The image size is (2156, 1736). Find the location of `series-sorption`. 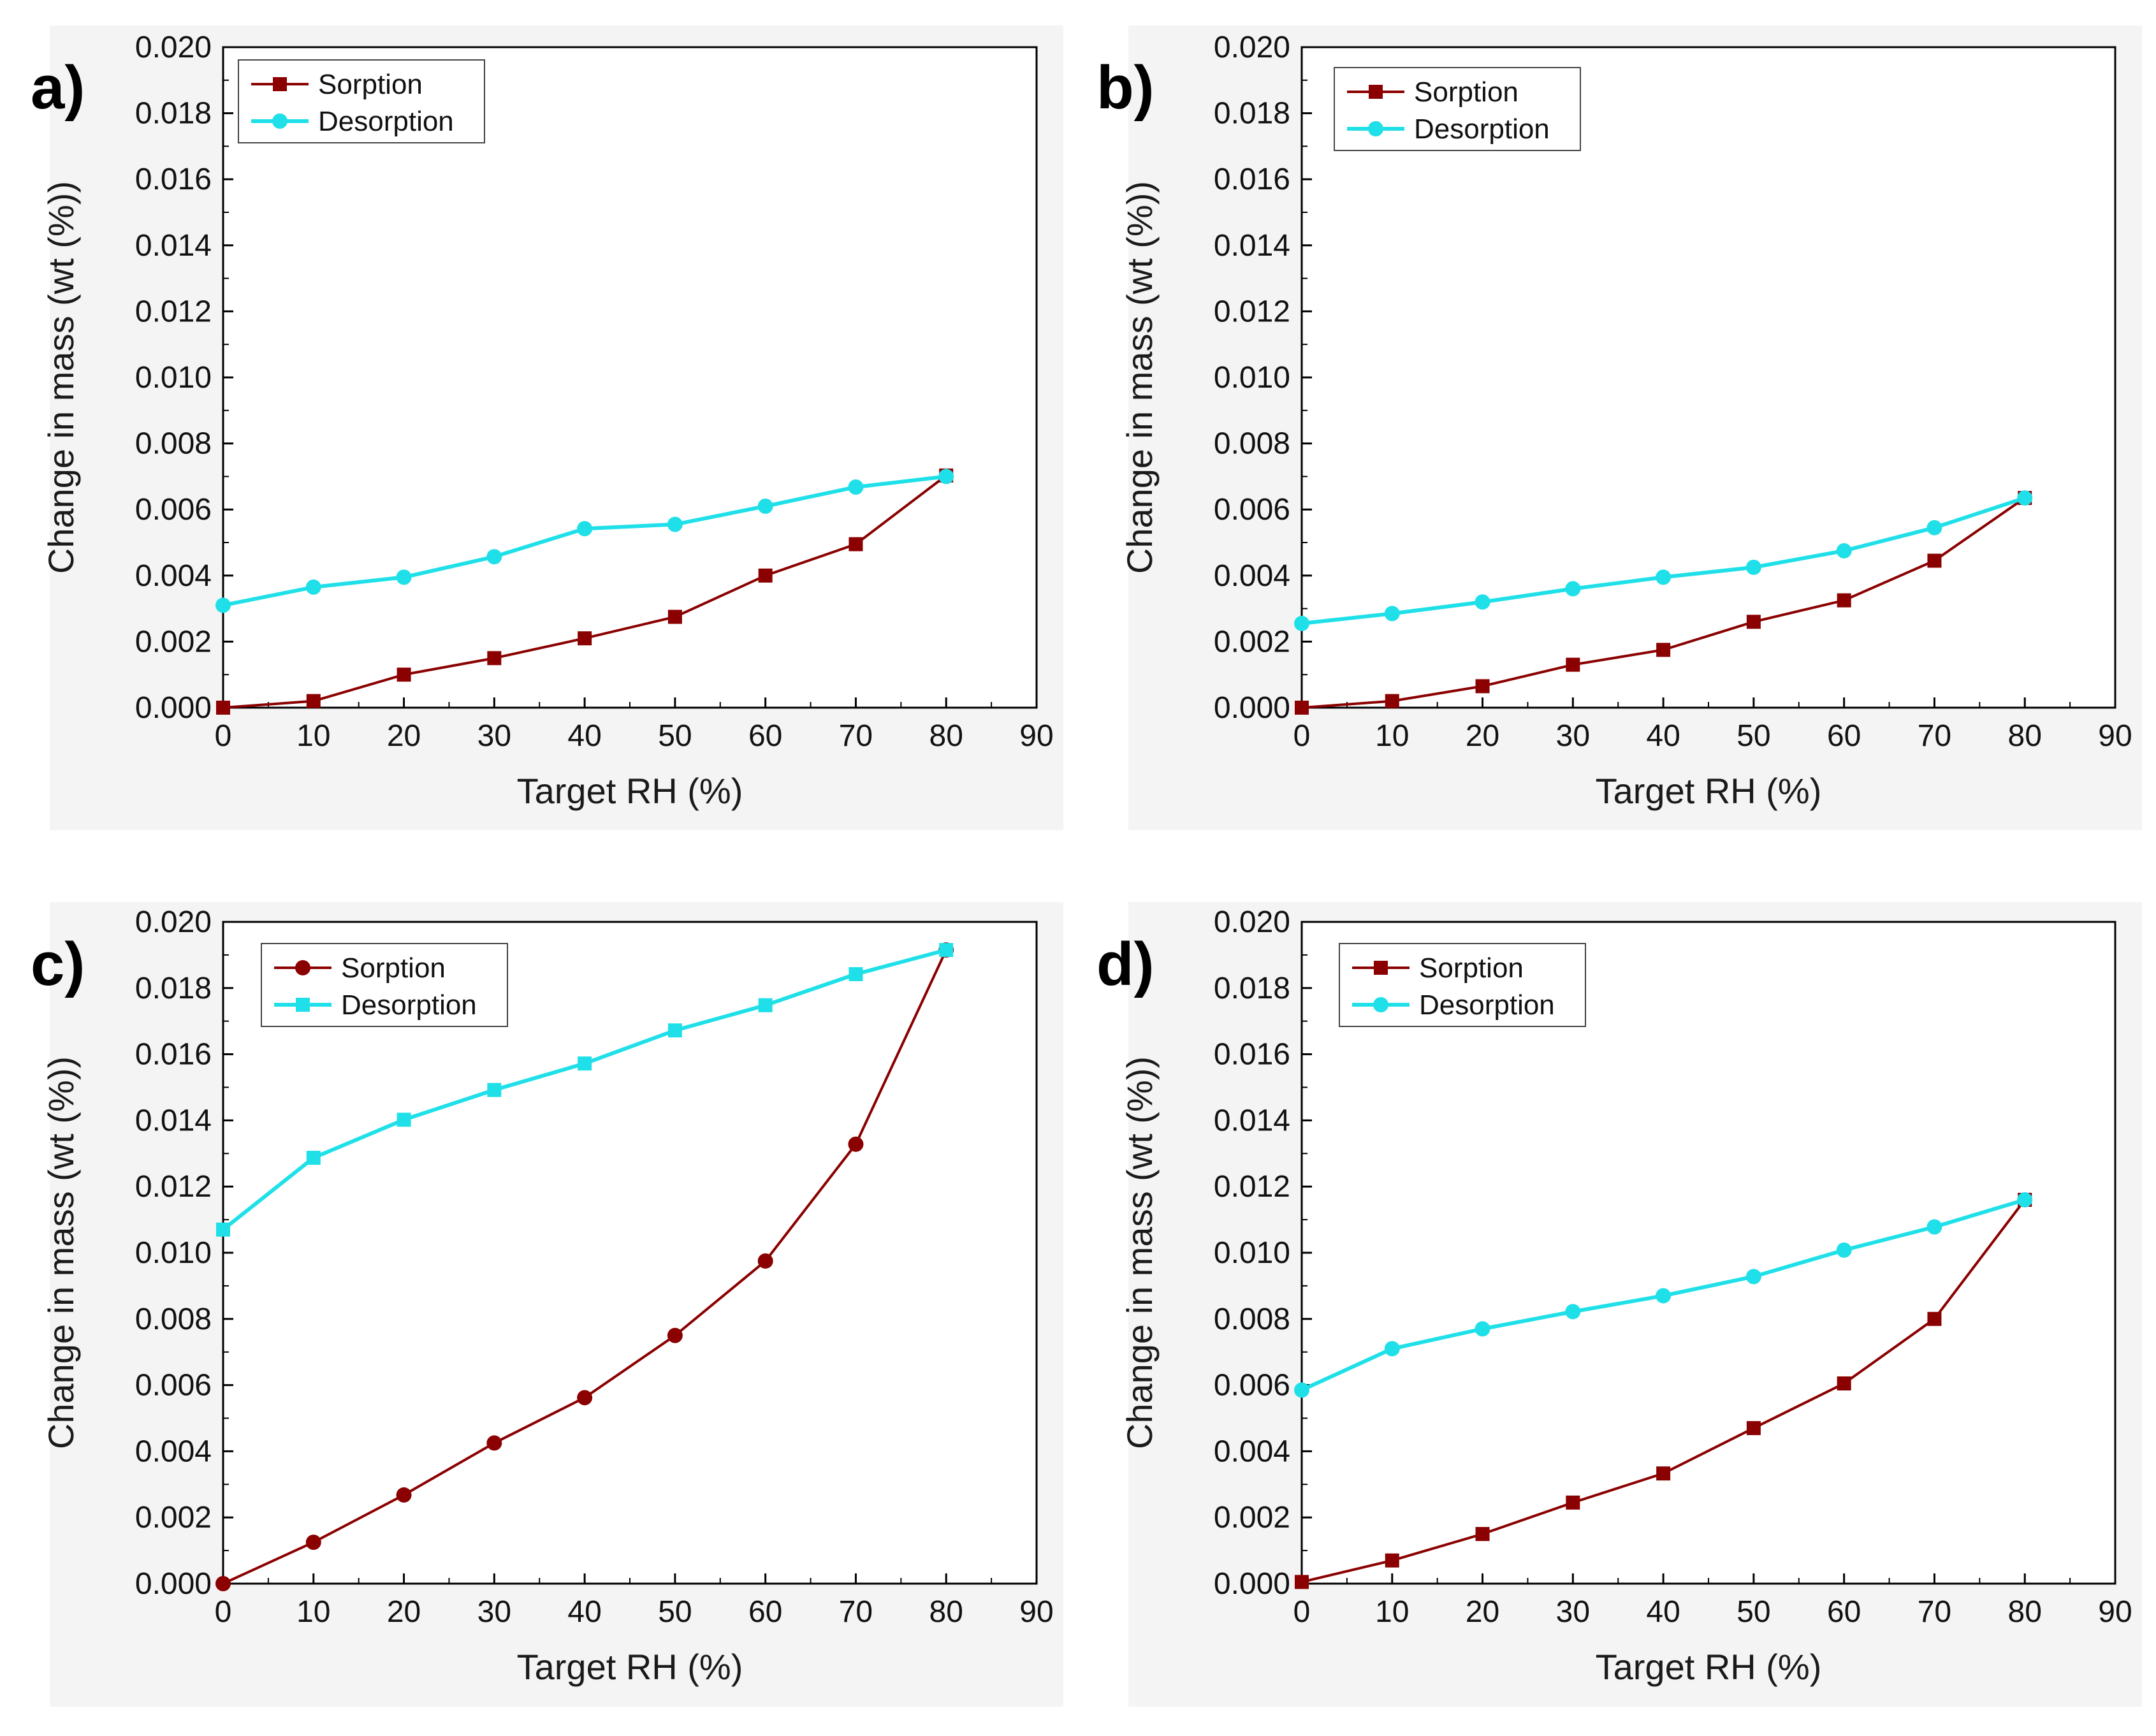

series-sorption is located at coordinates (585, 591).